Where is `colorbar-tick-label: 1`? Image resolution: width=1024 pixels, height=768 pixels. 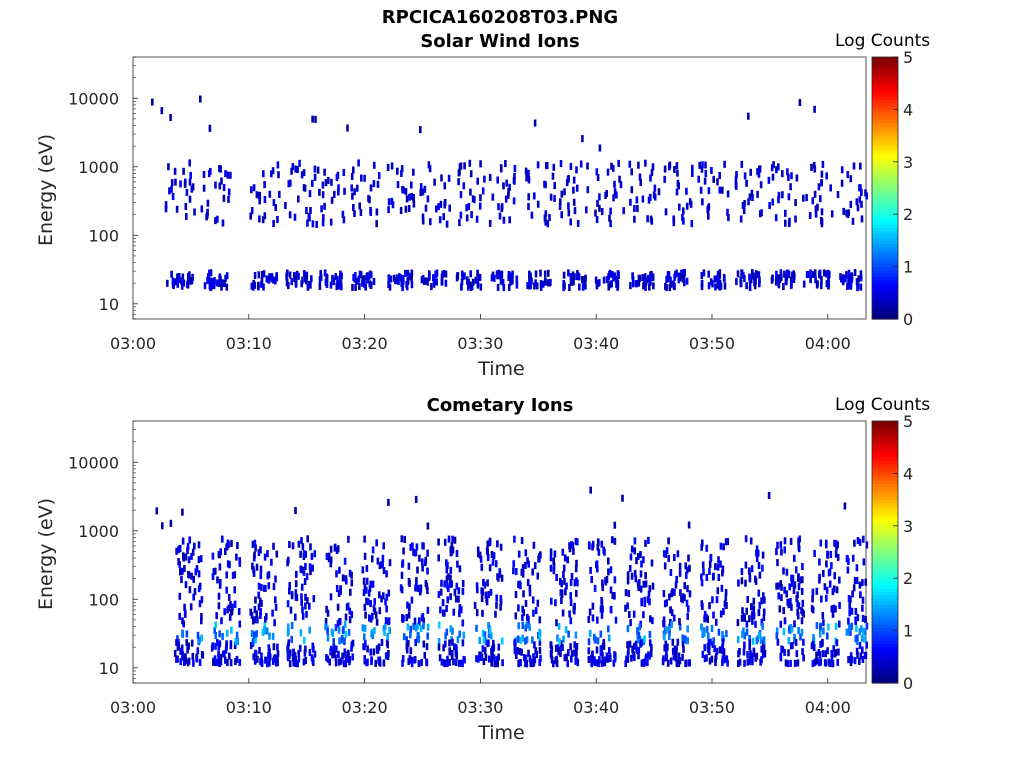
colorbar-tick-label: 1 is located at coordinates (908, 267).